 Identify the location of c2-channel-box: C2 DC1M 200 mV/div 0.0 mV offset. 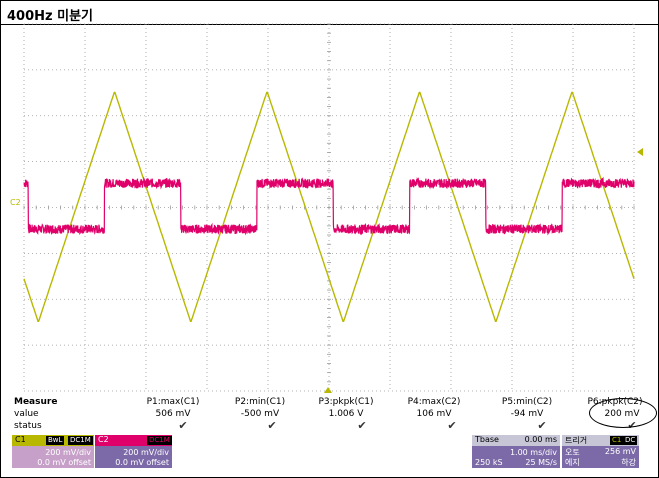
(133, 451).